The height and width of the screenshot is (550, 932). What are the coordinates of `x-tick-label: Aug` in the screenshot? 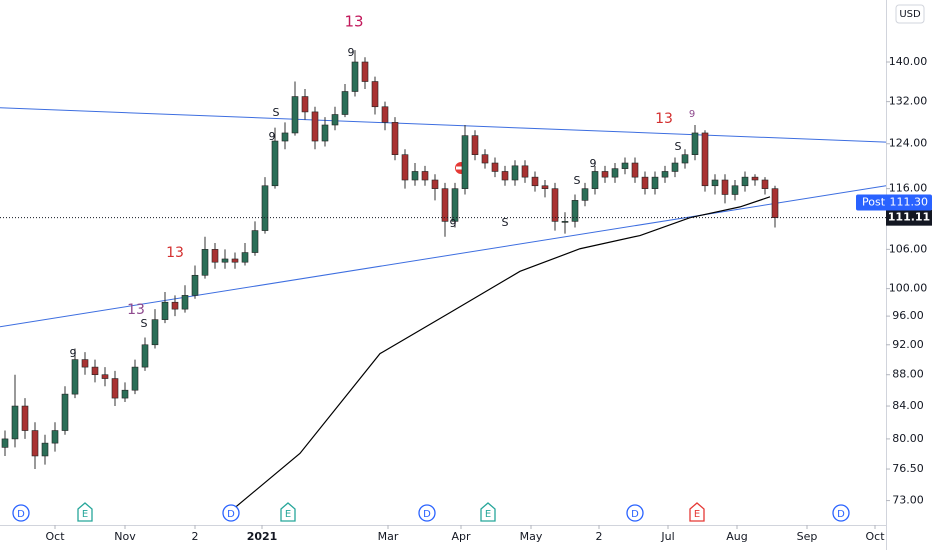 It's located at (736, 536).